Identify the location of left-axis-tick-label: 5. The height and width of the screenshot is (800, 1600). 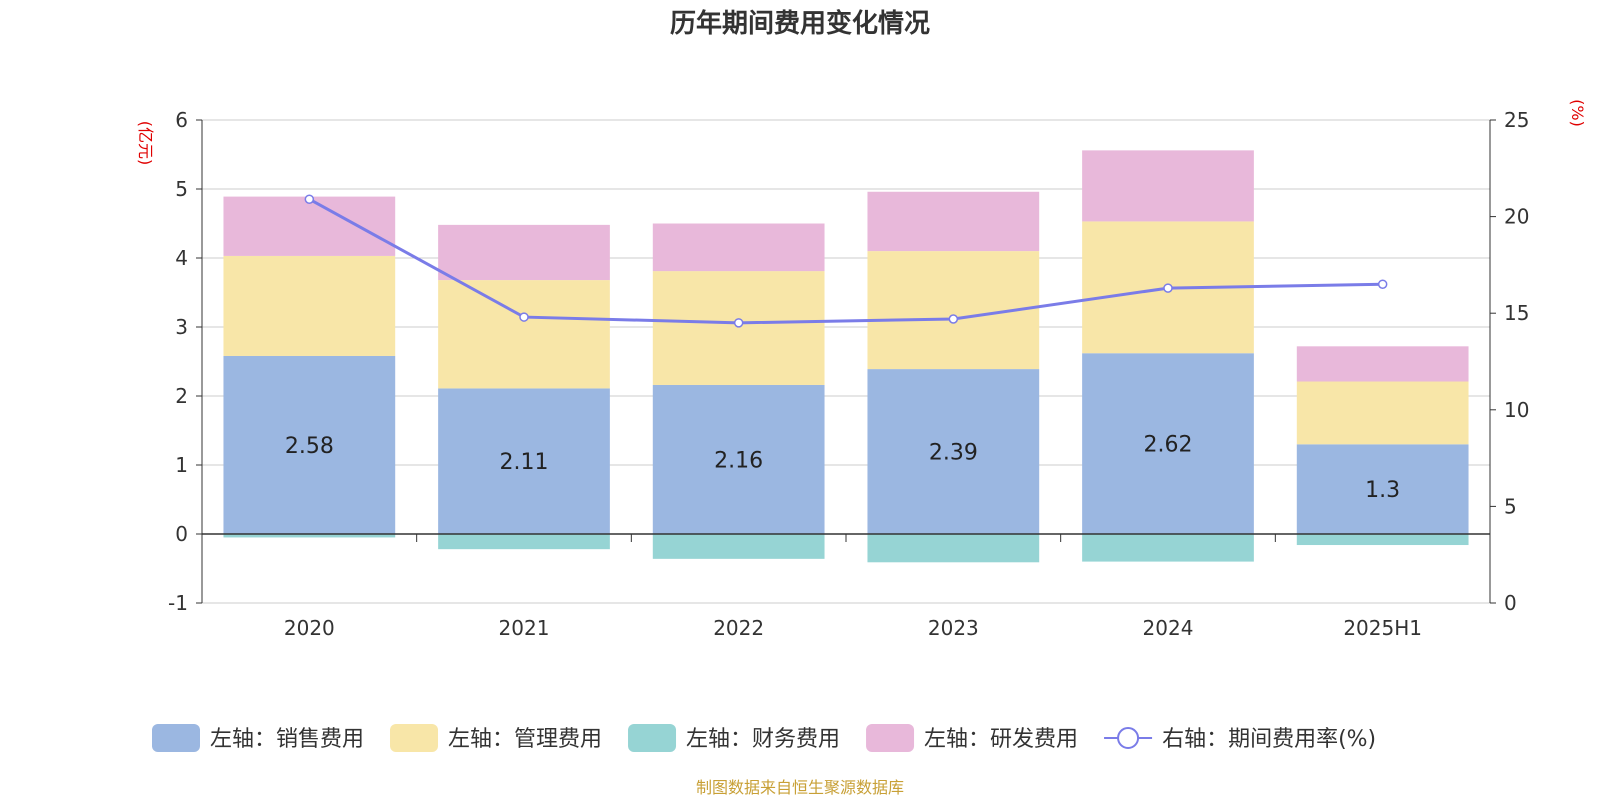
(181, 189).